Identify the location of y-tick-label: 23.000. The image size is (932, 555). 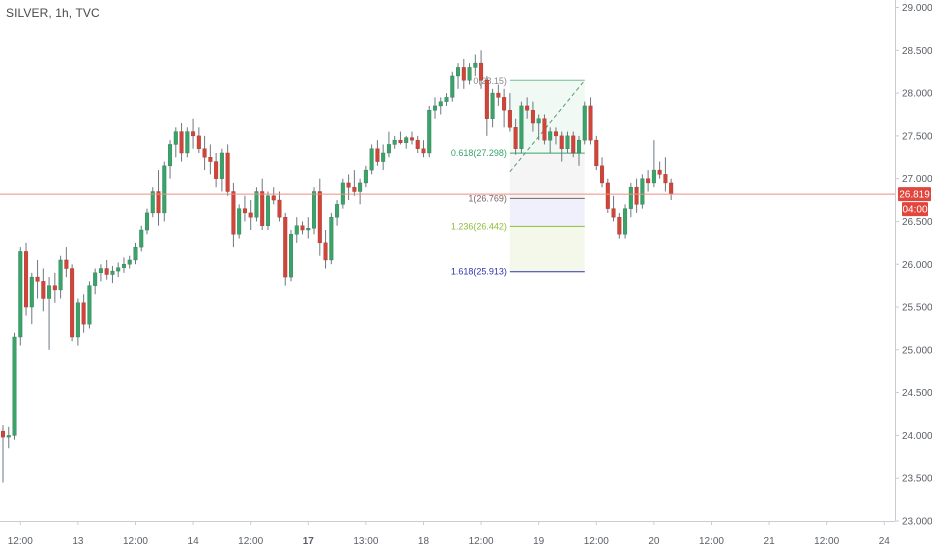
(917, 522).